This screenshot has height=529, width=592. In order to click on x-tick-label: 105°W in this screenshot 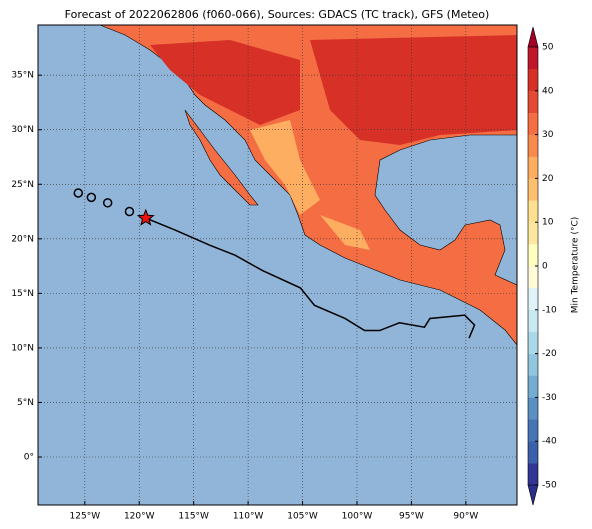, I will do `click(302, 517)`.